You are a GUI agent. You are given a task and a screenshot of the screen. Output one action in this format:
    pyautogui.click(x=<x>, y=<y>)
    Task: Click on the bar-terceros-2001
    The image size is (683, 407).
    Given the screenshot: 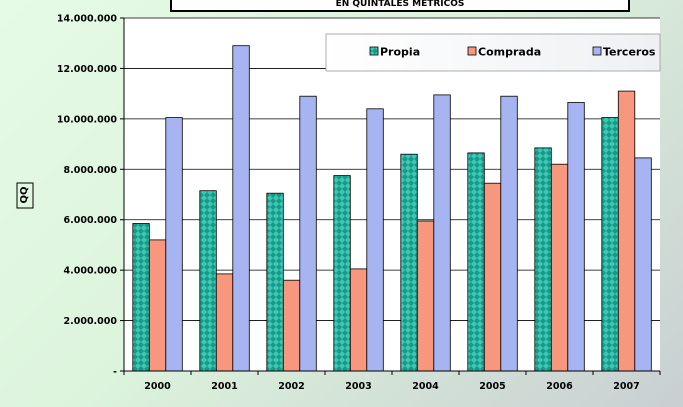 What is the action you would take?
    pyautogui.click(x=241, y=208)
    